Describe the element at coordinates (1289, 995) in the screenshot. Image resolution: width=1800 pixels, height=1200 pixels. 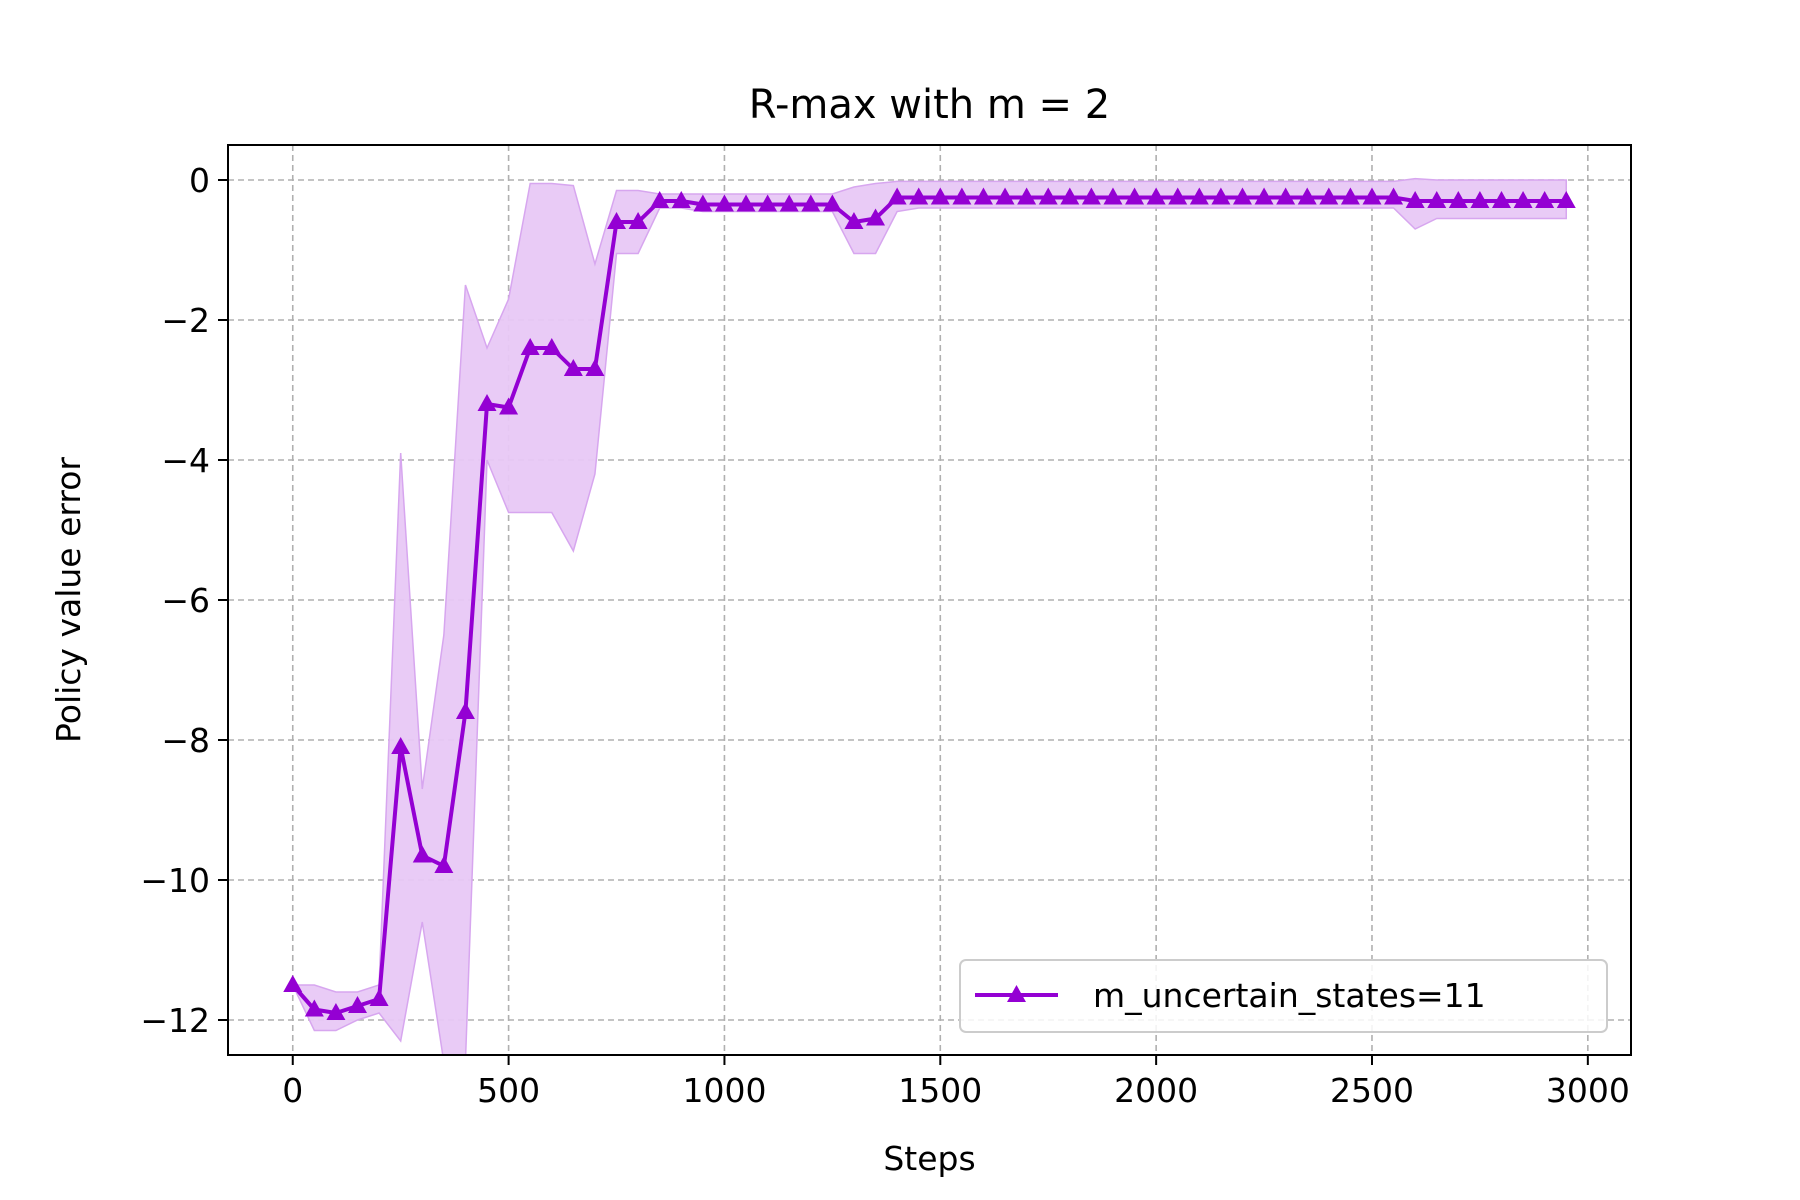
I see `legend-label: m_uncertain_states=11` at that location.